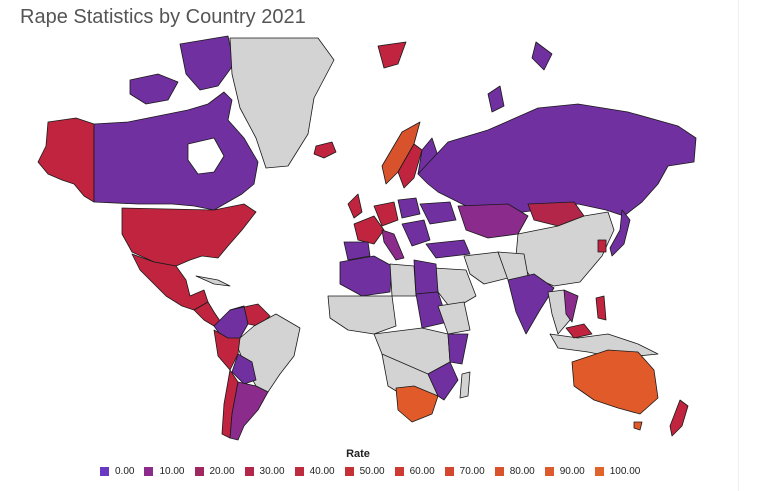 Image resolution: width=780 pixels, height=491 pixels. Describe the element at coordinates (355, 206) in the screenshot. I see `country-uk` at that location.